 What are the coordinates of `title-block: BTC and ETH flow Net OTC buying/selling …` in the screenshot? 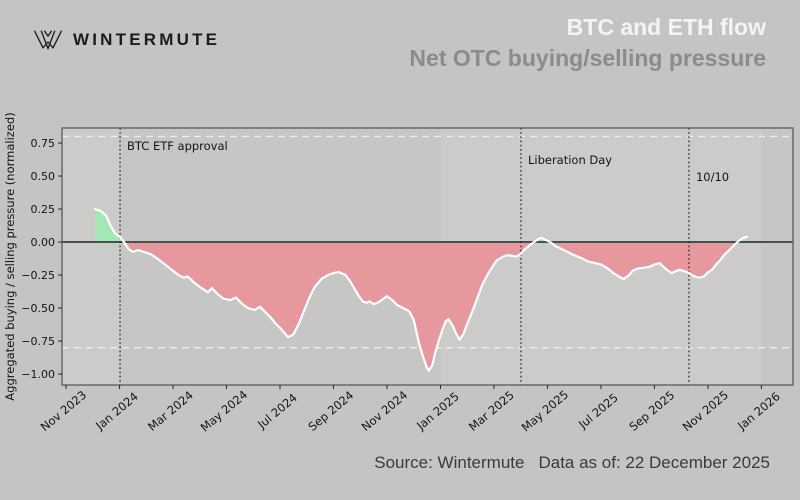 It's located at (587, 43).